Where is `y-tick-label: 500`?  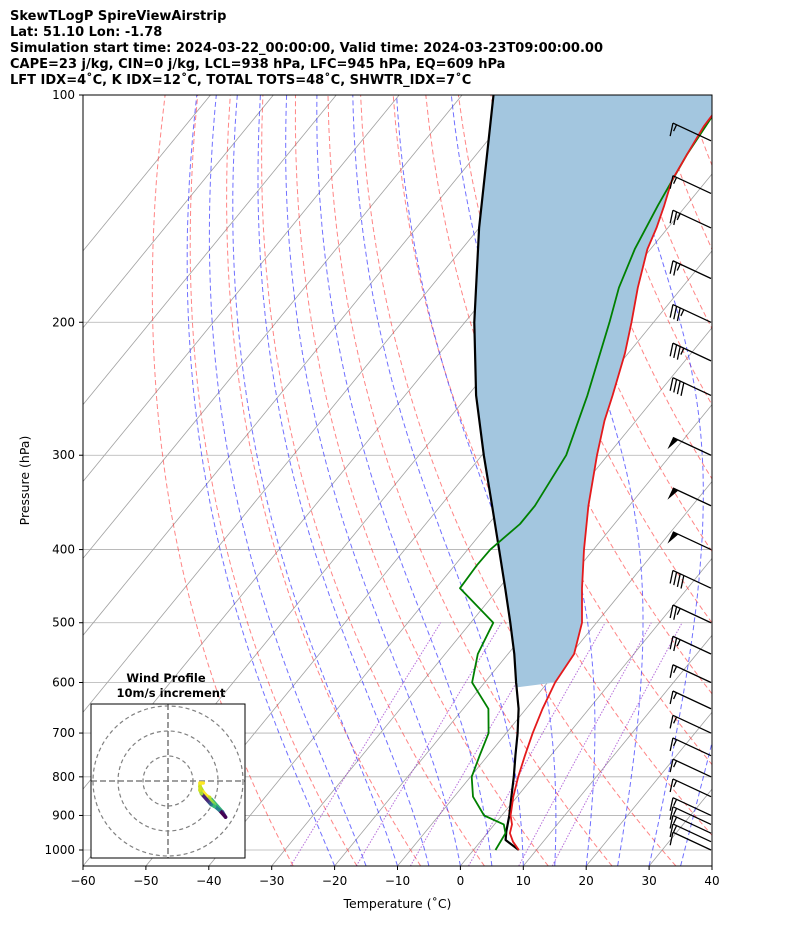
y-tick-label: 500 is located at coordinates (63, 623).